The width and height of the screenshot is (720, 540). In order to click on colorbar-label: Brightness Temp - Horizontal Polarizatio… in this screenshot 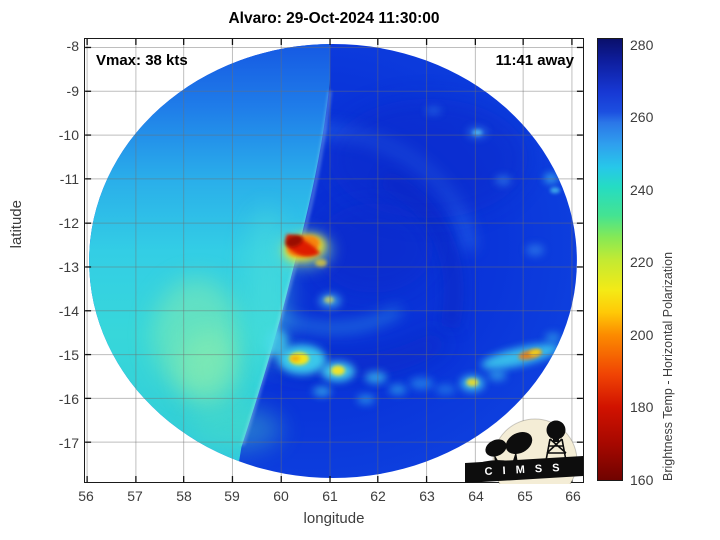, I will do `click(668, 366)`.